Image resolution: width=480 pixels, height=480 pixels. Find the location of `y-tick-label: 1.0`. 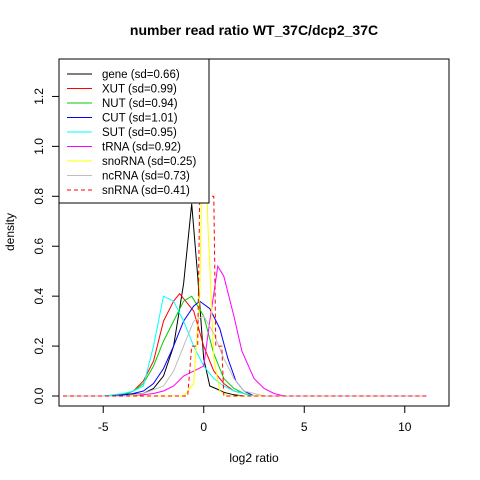

y-tick-label: 1.0 is located at coordinates (39, 146).